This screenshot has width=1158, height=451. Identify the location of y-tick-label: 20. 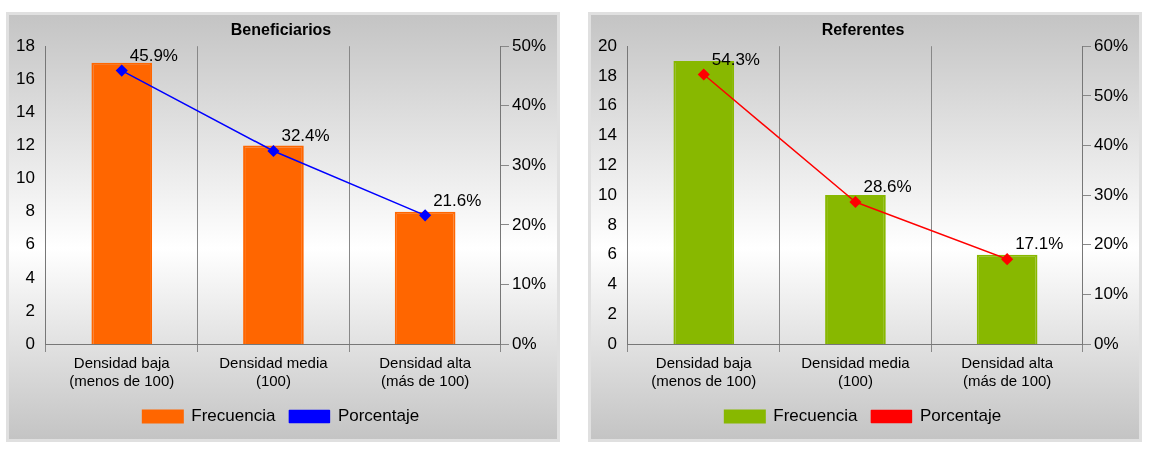
(607, 45).